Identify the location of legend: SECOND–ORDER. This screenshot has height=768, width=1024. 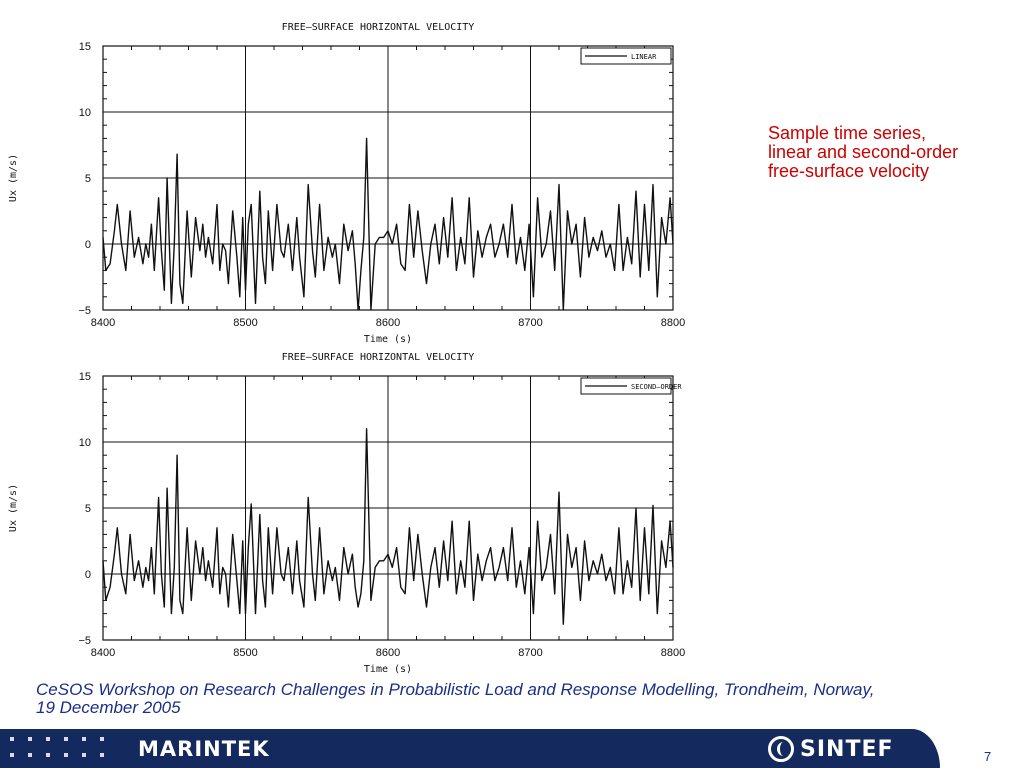
(631, 386).